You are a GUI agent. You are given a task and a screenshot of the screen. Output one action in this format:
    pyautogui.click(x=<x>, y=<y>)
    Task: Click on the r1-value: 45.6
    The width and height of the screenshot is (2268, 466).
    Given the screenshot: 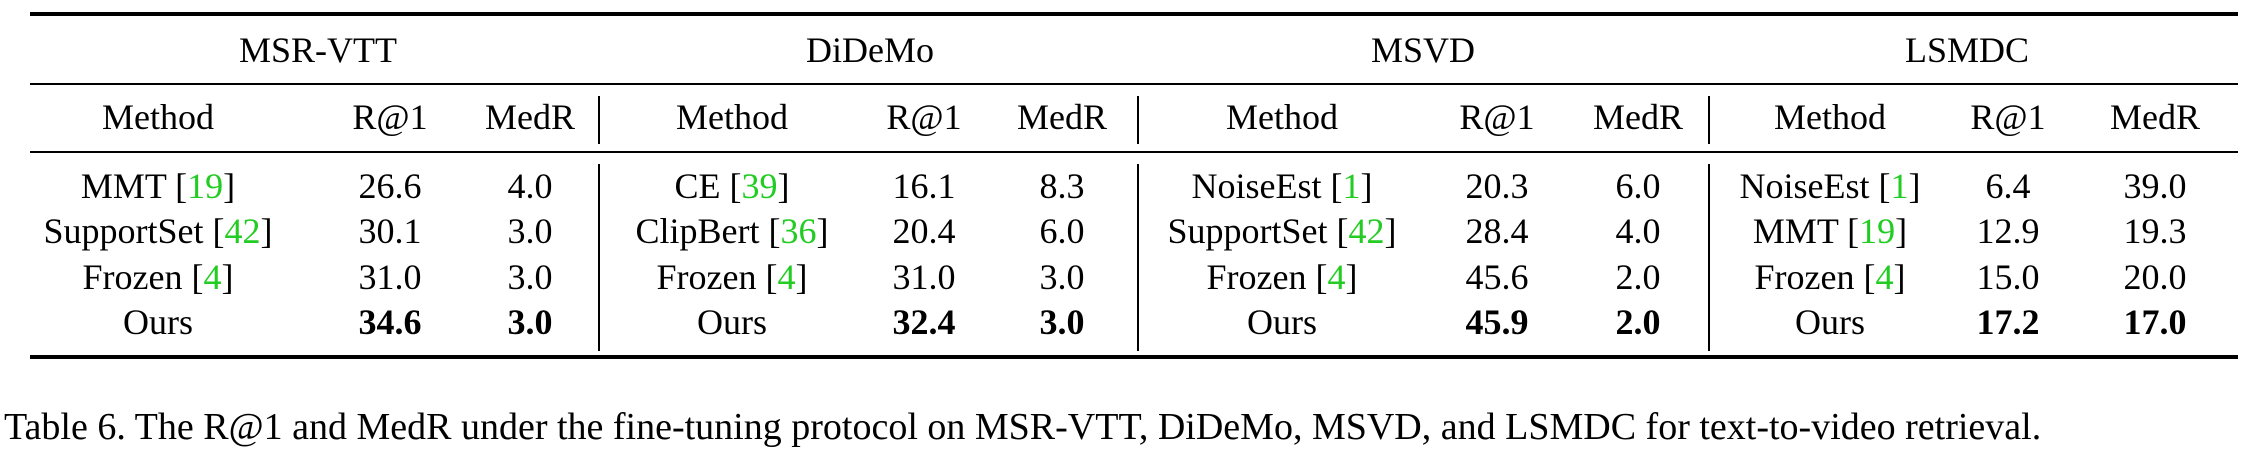 What is the action you would take?
    pyautogui.click(x=1497, y=277)
    